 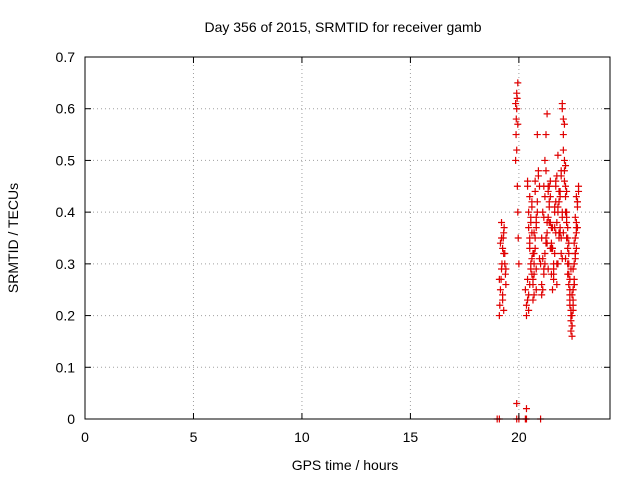 I want to click on y-tick-label: 0.7, so click(x=66, y=57).